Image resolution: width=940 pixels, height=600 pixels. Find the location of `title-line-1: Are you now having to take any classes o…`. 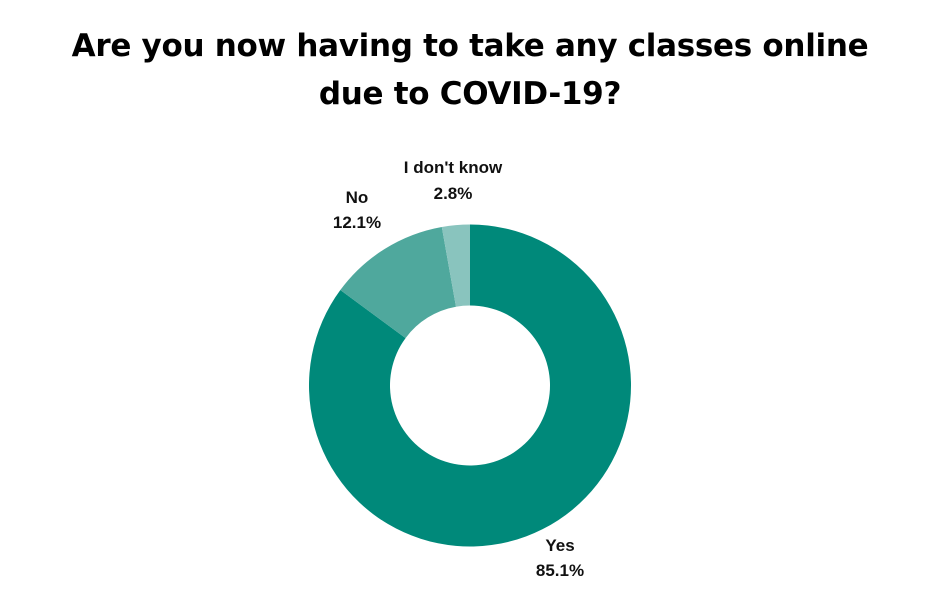

title-line-1: Are you now having to take any classes o… is located at coordinates (470, 46).